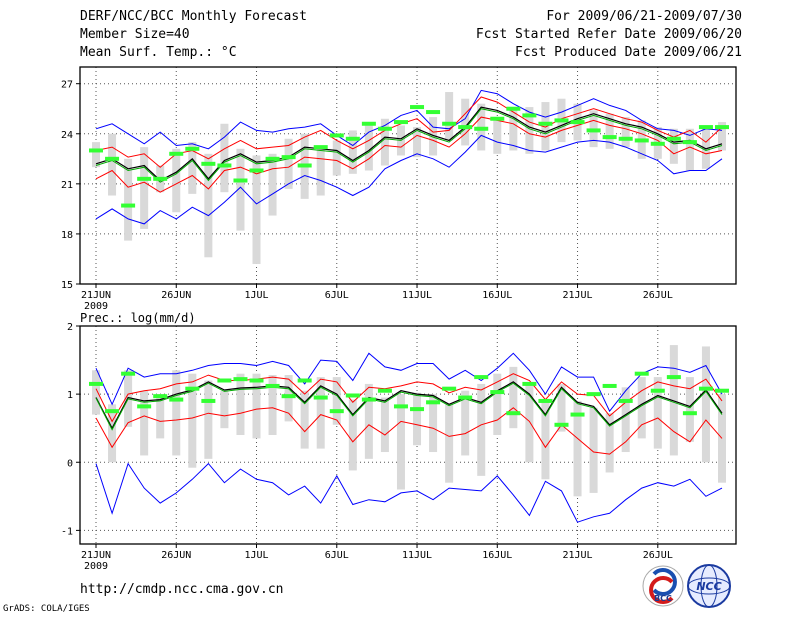 Image resolution: width=800 pixels, height=618 pixels. Describe the element at coordinates (67, 185) in the screenshot. I see `temp-ytick-label: 21` at that location.